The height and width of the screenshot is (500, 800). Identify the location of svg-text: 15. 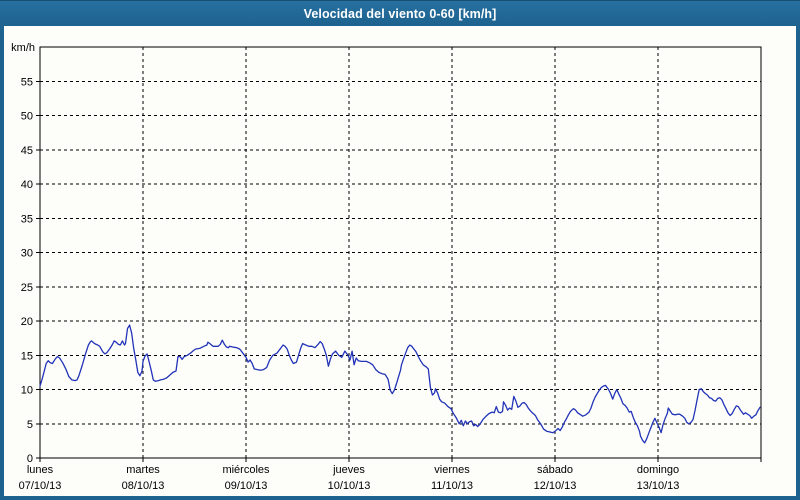
(27, 356).